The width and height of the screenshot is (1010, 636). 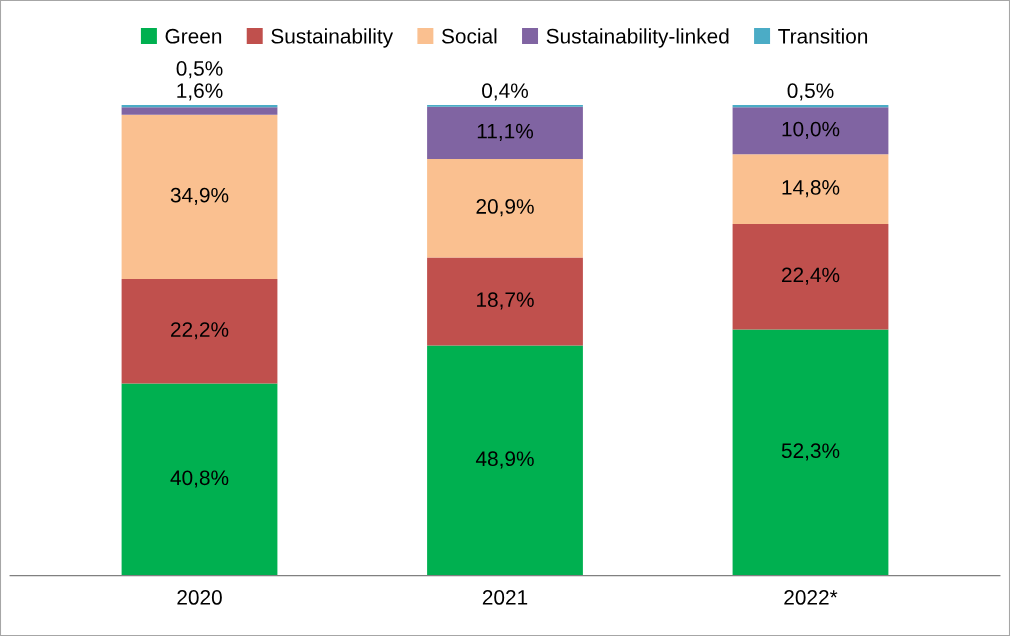 What do you see at coordinates (823, 36) in the screenshot?
I see `legend-label: Transition` at bounding box center [823, 36].